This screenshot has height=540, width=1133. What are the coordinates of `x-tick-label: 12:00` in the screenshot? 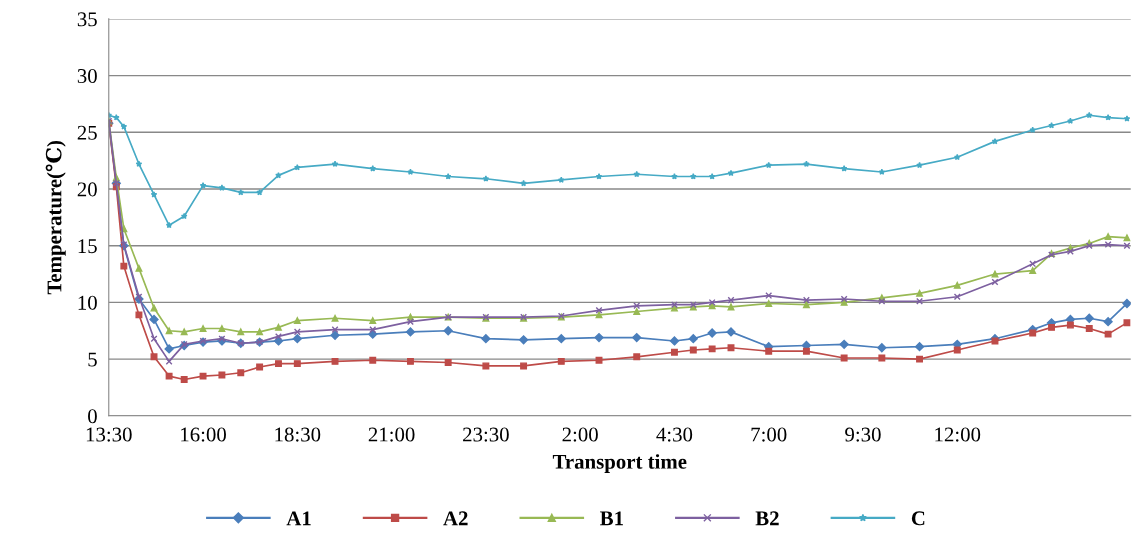 It's located at (958, 434).